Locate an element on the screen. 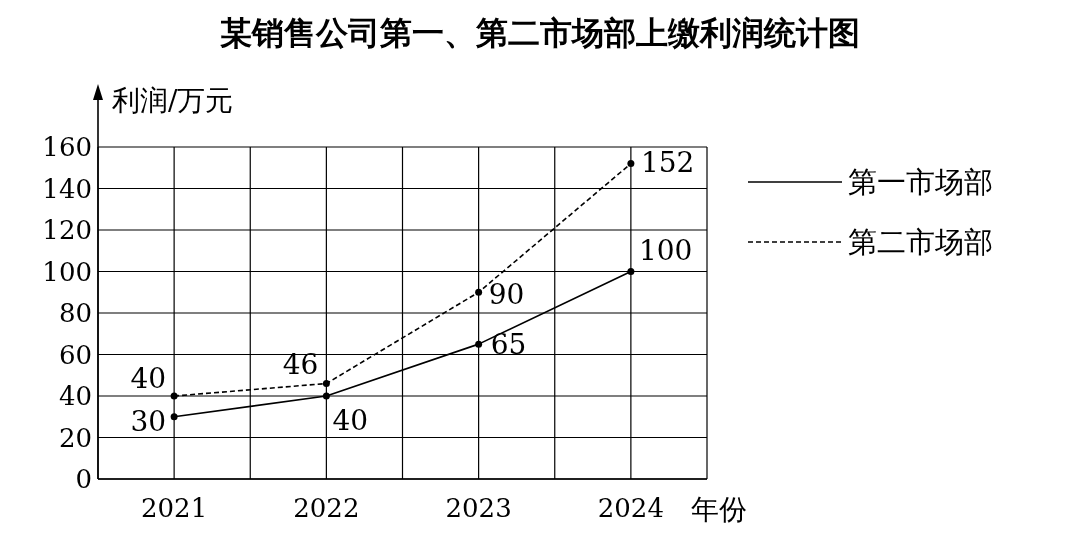 This screenshot has width=1076, height=539. data-label: 65 is located at coordinates (508, 345).